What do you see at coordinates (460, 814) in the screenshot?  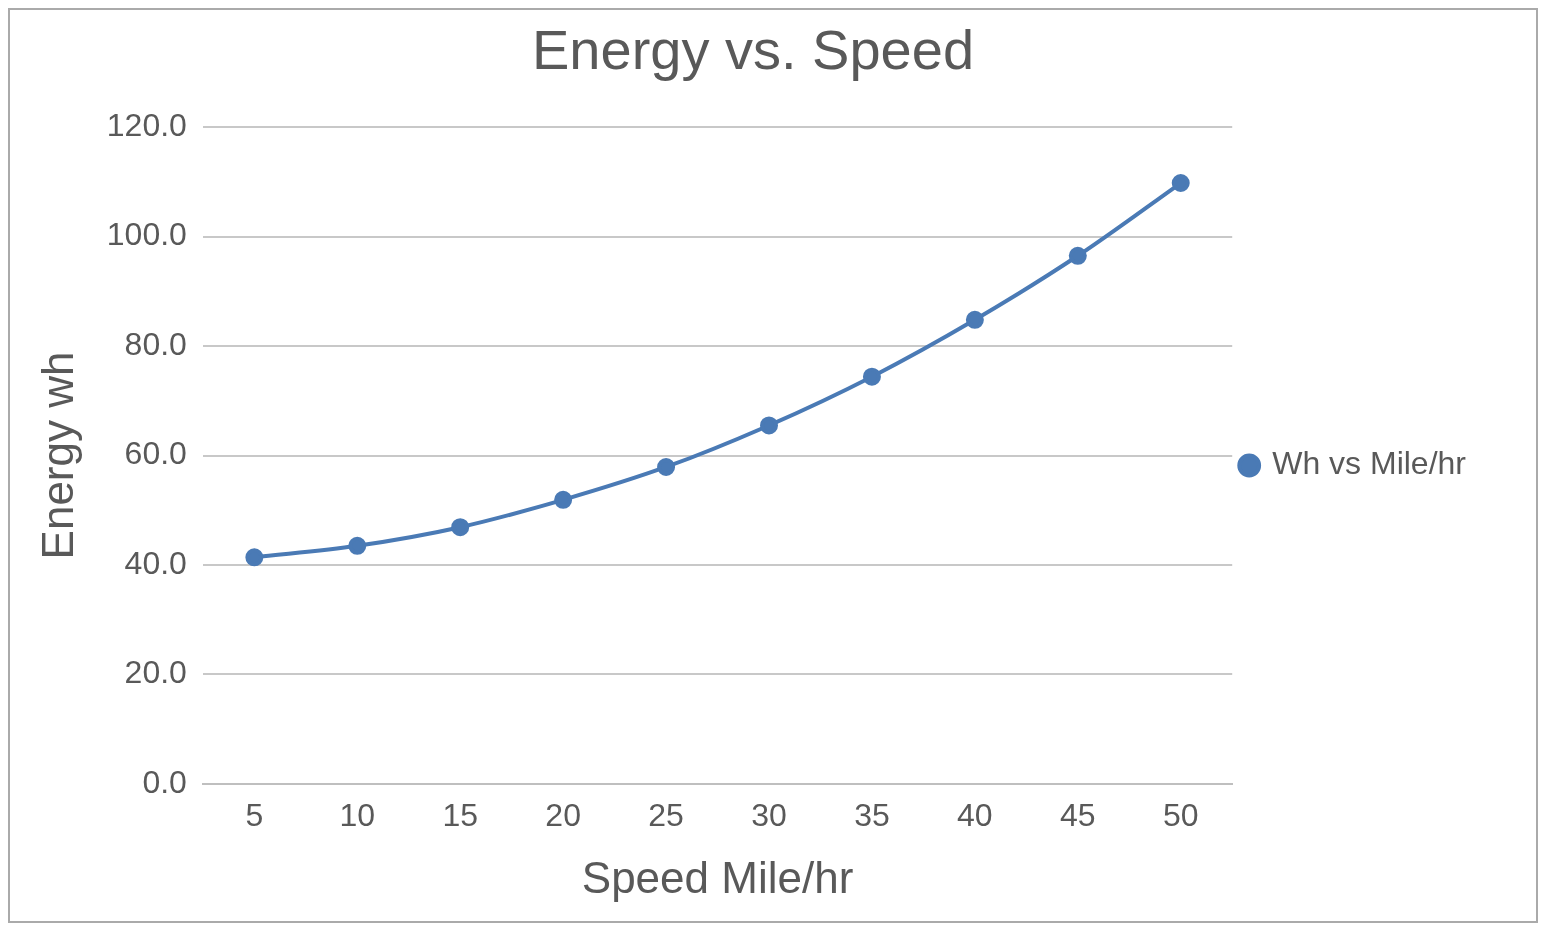 I see `x-tick-label: 15` at bounding box center [460, 814].